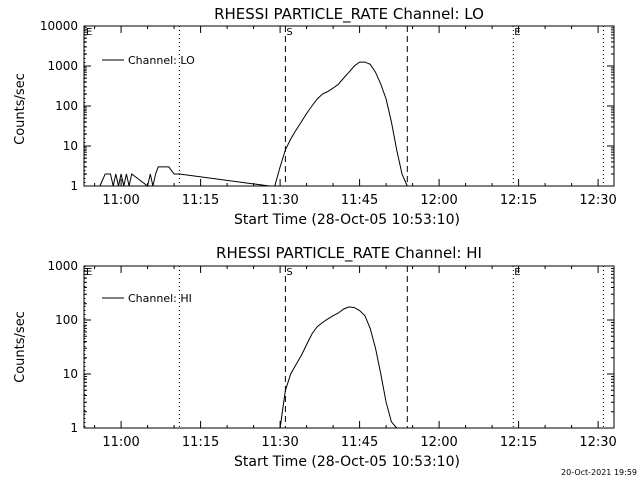 Image resolution: width=640 pixels, height=480 pixels. I want to click on legend: Channel: LO, so click(148, 60).